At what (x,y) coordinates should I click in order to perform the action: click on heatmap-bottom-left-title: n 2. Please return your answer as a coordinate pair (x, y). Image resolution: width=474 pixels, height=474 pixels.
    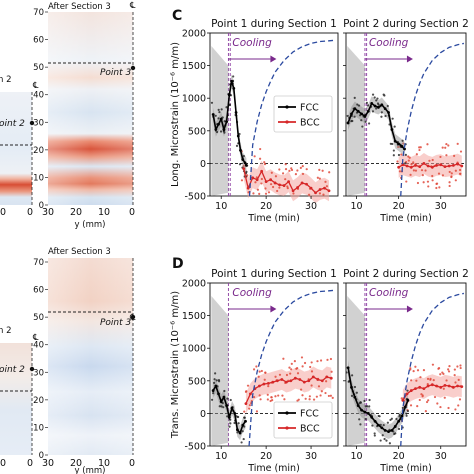
    Looking at the image, I should click on (6, 331).